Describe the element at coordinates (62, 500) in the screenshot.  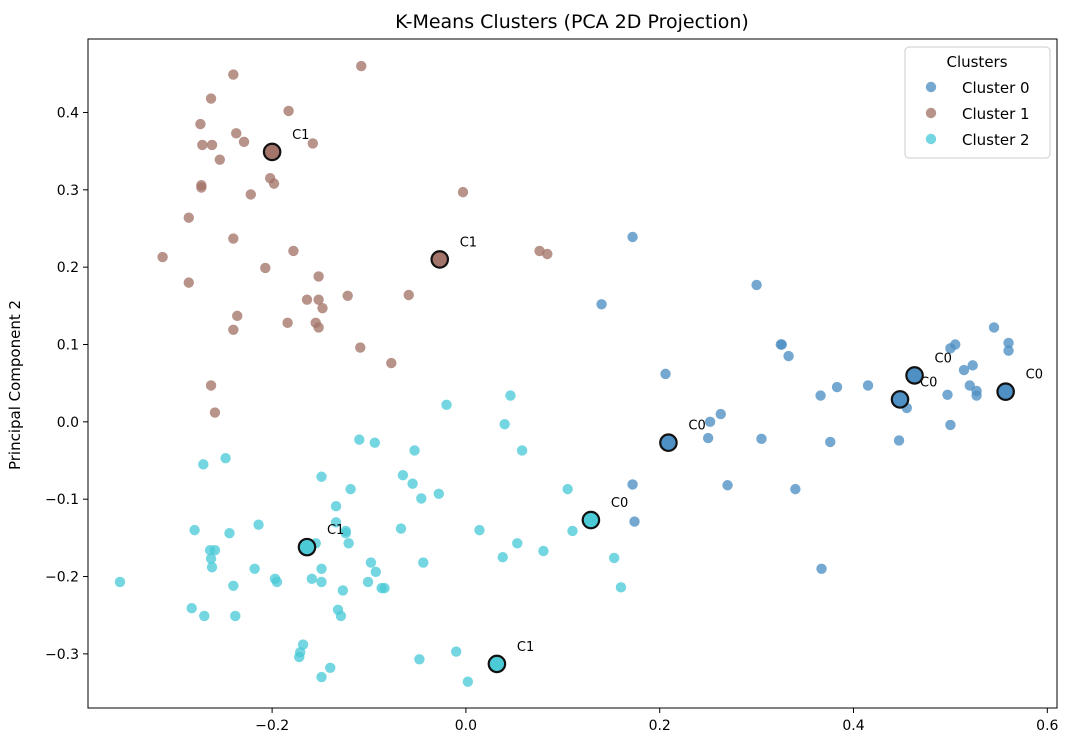
I see `y-tick-label: −0.1` at that location.